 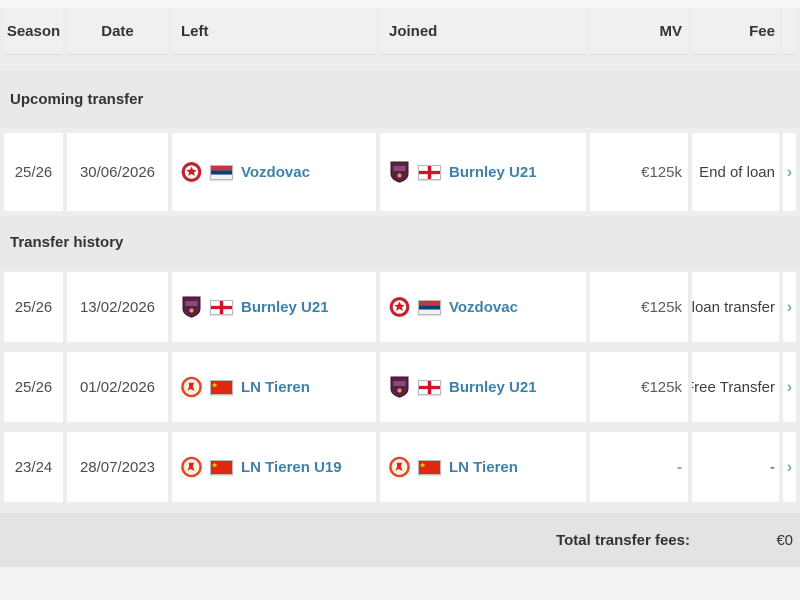 I want to click on section-transfer-history: Transfer history, so click(x=400, y=242).